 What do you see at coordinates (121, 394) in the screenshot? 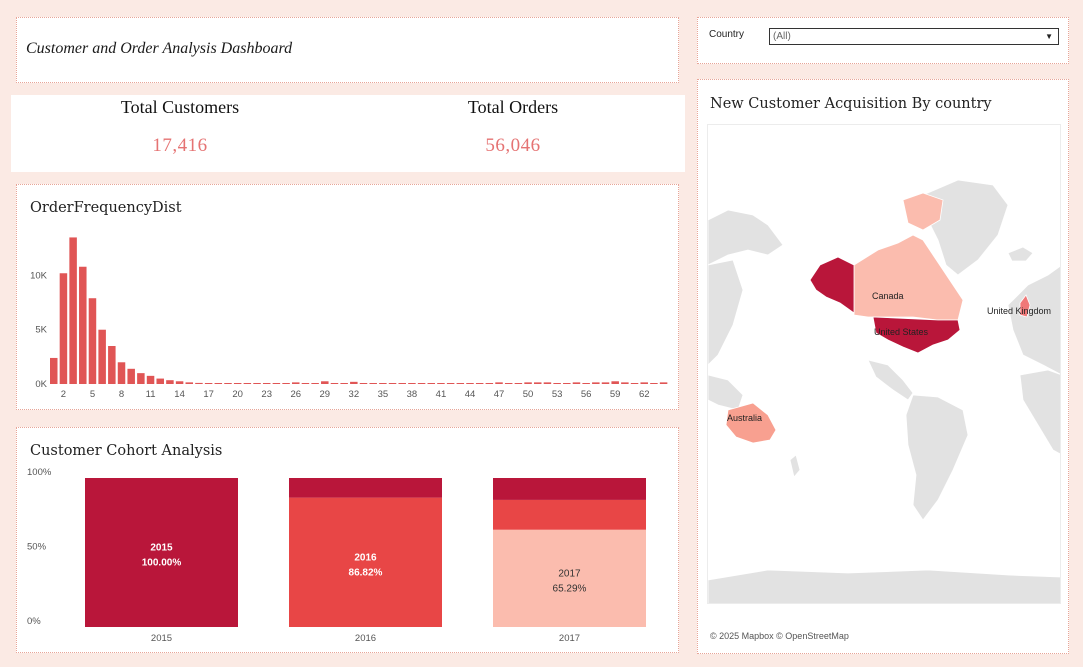
I see `freq-x-tick: 8` at bounding box center [121, 394].